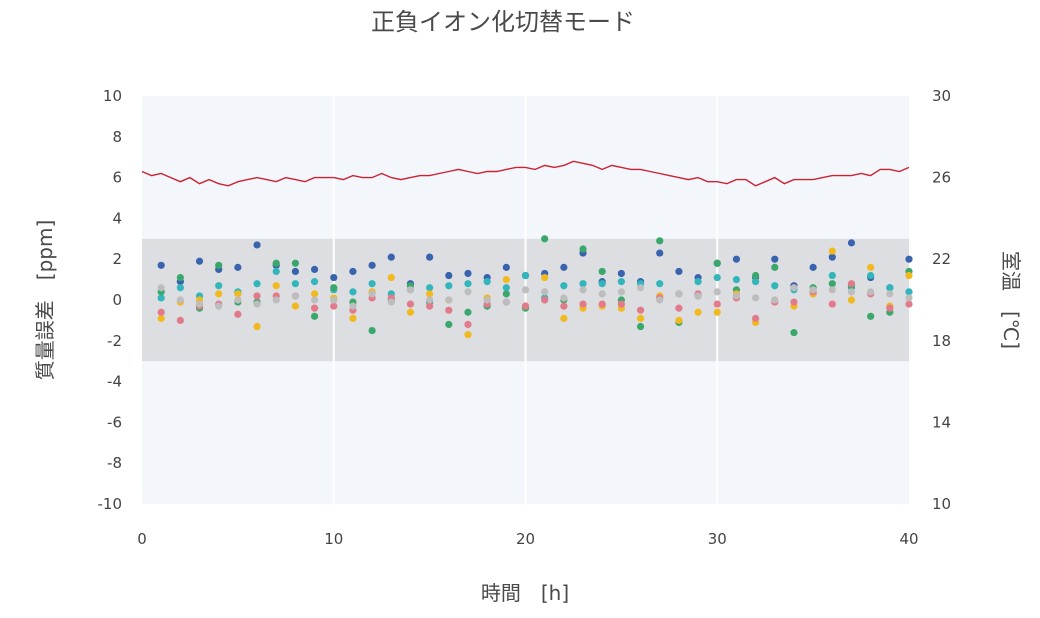  I want to click on y-tick-label: -10, so click(110, 504).